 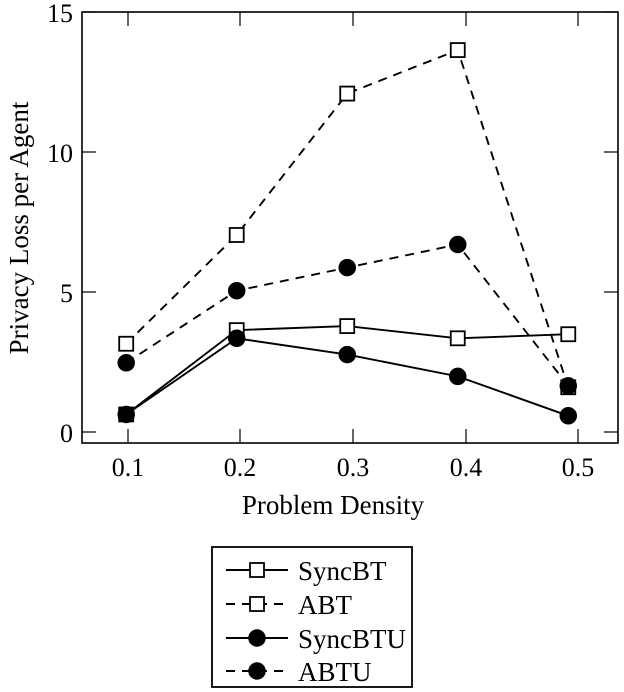 What do you see at coordinates (578, 467) in the screenshot?
I see `x-tick-label-0.5: 0.5` at bounding box center [578, 467].